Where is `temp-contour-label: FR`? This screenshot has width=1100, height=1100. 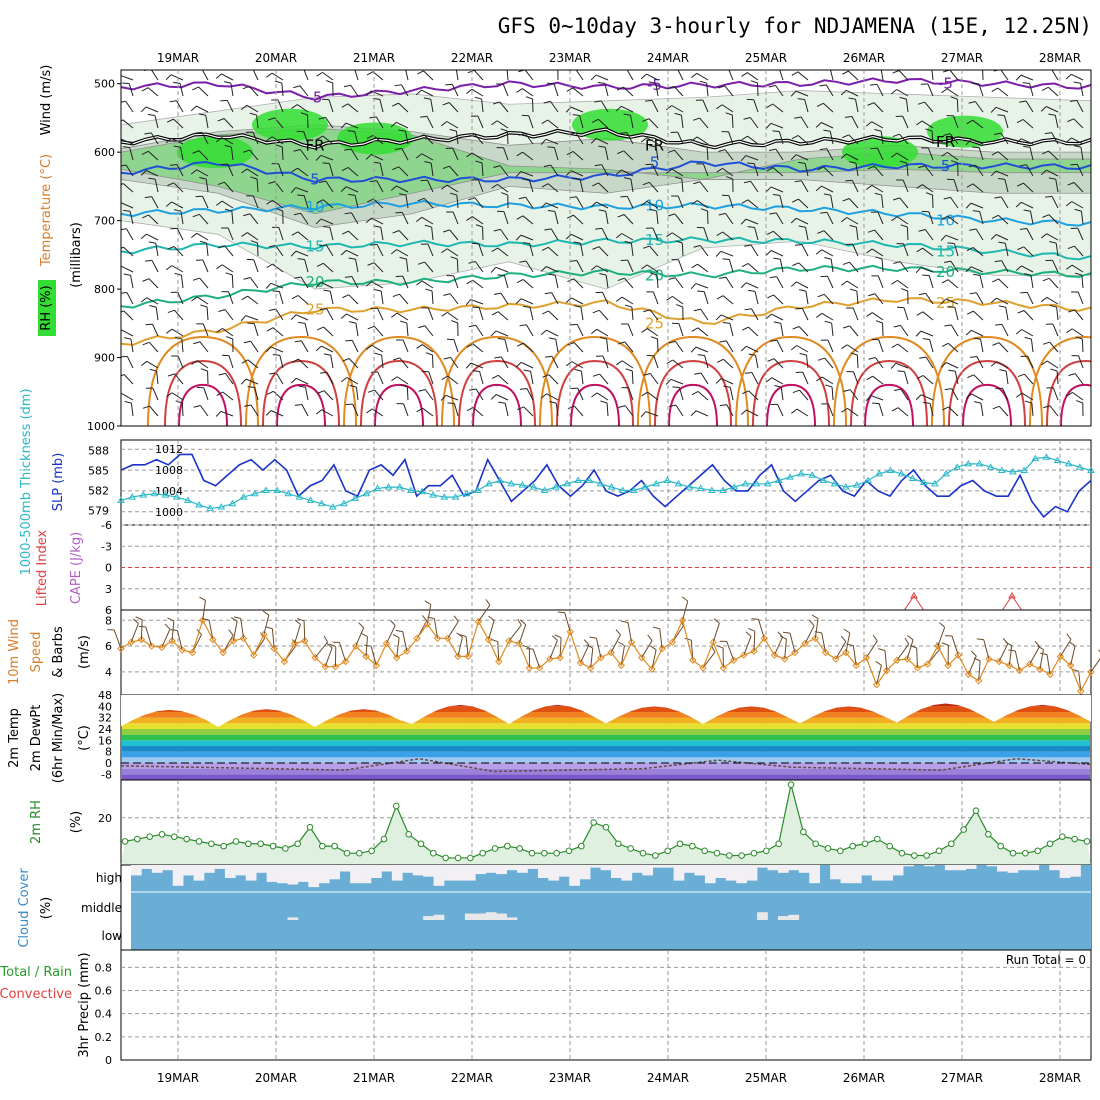
temp-contour-label: FR is located at coordinates (314, 145).